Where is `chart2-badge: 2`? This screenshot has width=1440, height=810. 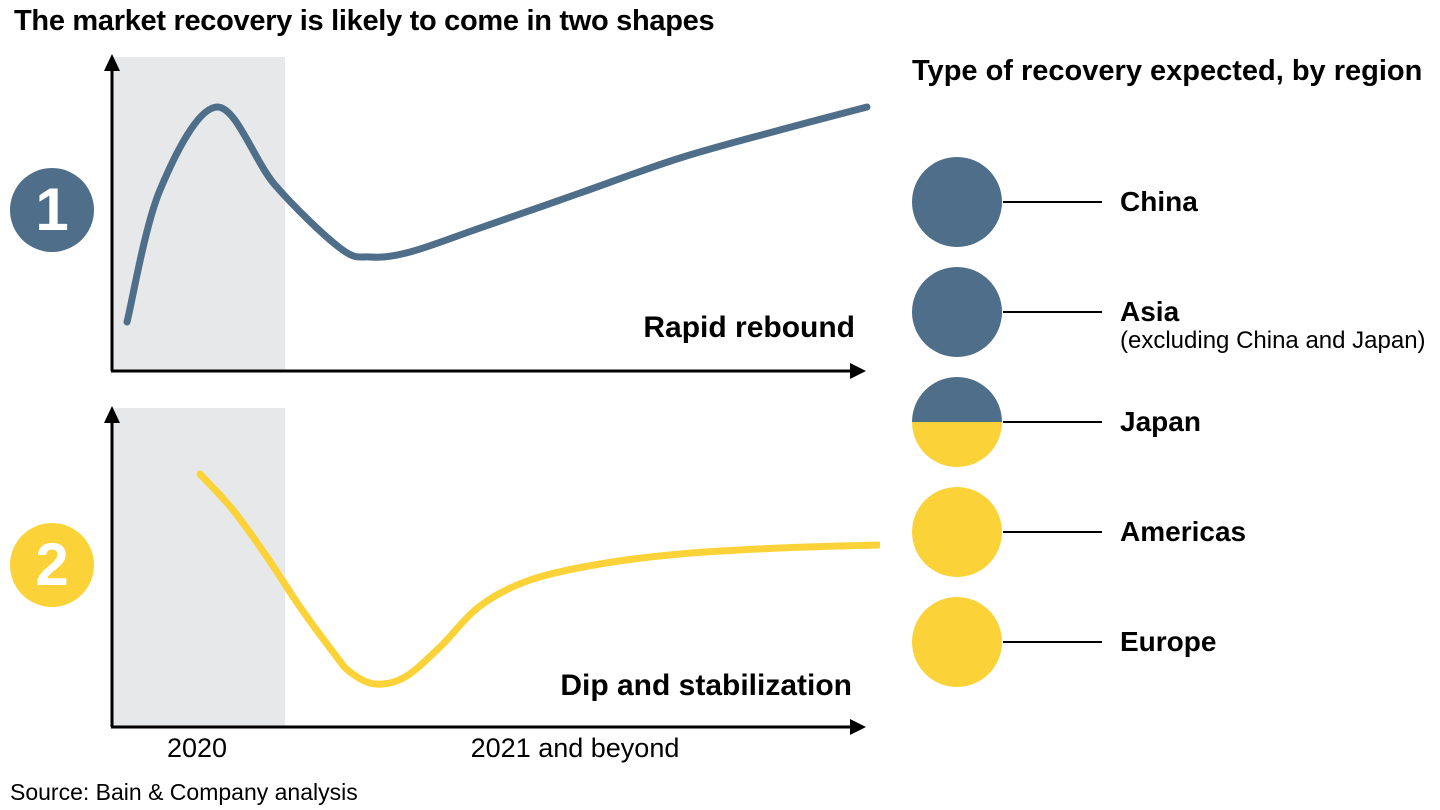
chart2-badge: 2 is located at coordinates (52, 565).